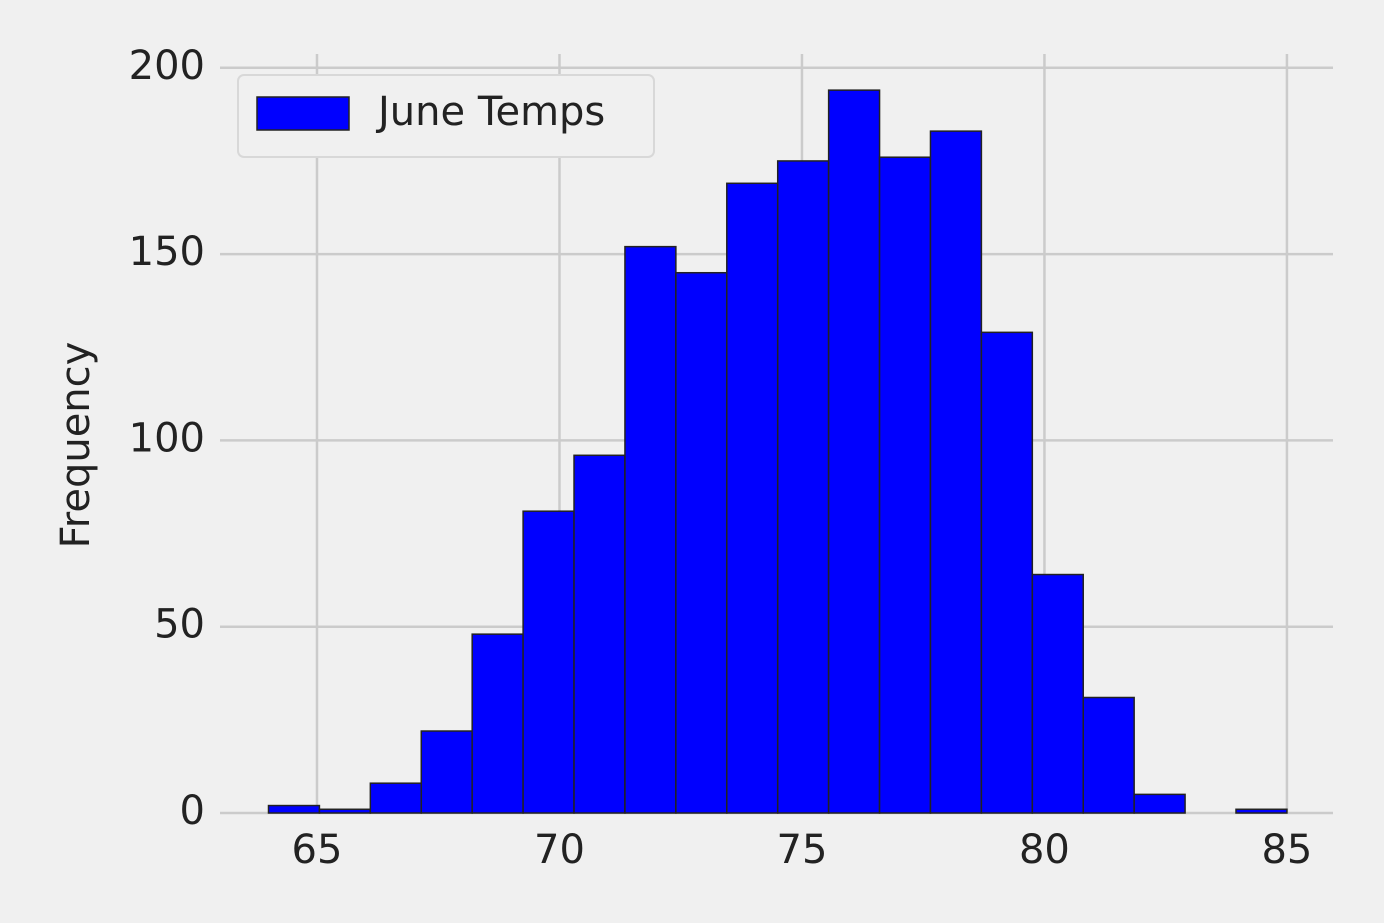 The height and width of the screenshot is (923, 1384). I want to click on x-tick-label: 75, so click(802, 850).